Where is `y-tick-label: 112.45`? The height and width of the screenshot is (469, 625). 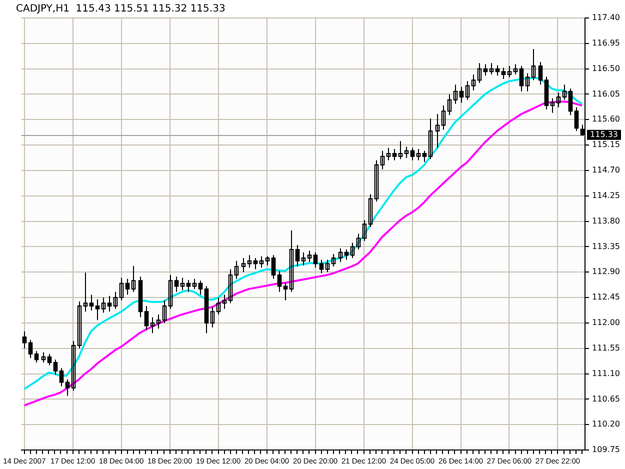
y-tick-label: 112.45 is located at coordinates (606, 297).